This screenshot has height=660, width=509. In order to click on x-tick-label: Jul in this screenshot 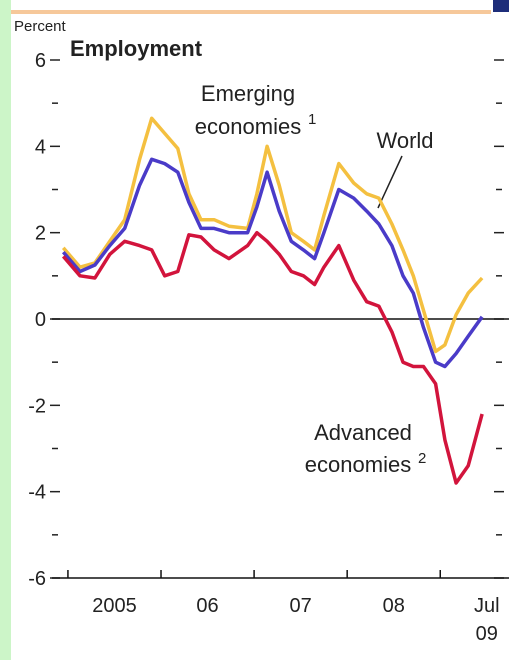, I will do `click(487, 606)`.